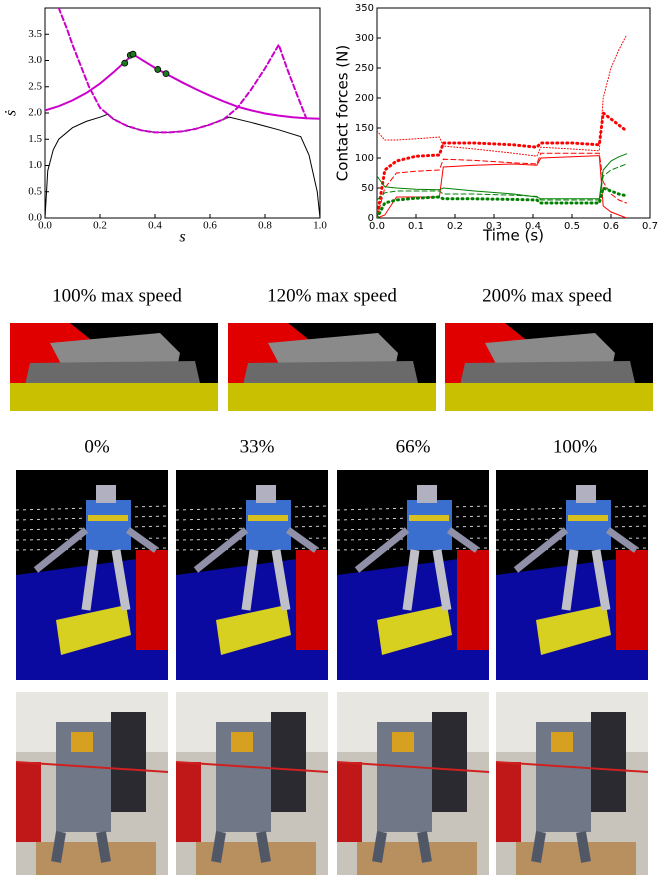 The width and height of the screenshot is (660, 879). Describe the element at coordinates (265, 226) in the screenshot. I see `x-tick-label: 0.8` at that location.